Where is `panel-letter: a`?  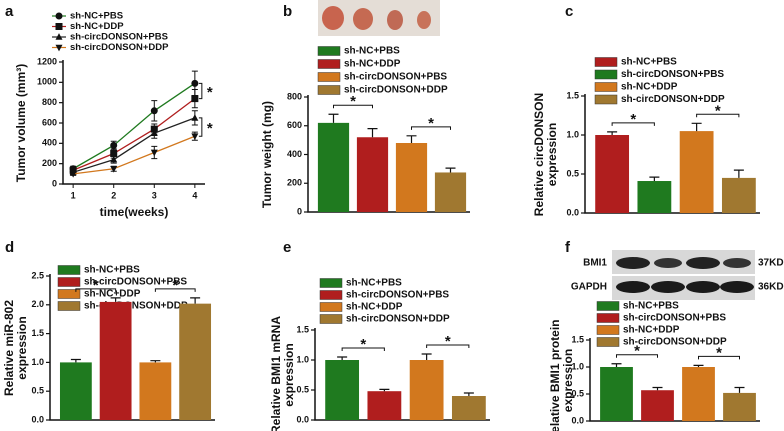 panel-letter: a is located at coordinates (9, 11).